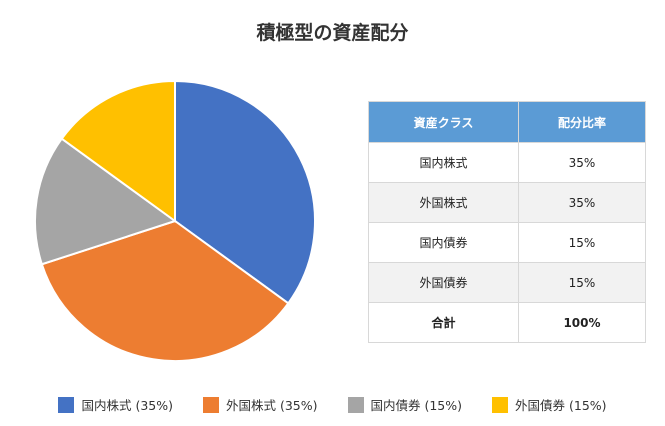  I want to click on table-cell-asset: 国内株式, so click(443, 162).